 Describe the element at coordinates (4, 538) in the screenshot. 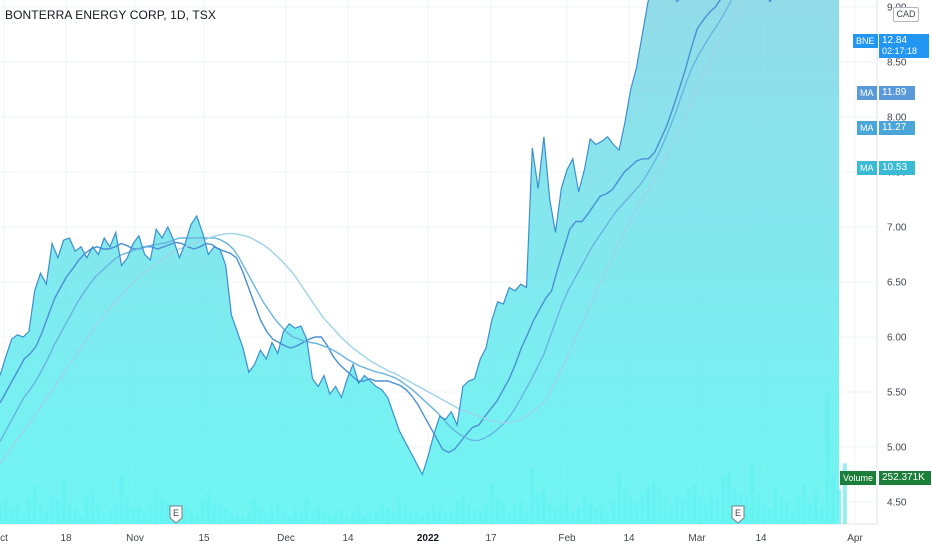

I see `x-tick-label: ct` at that location.